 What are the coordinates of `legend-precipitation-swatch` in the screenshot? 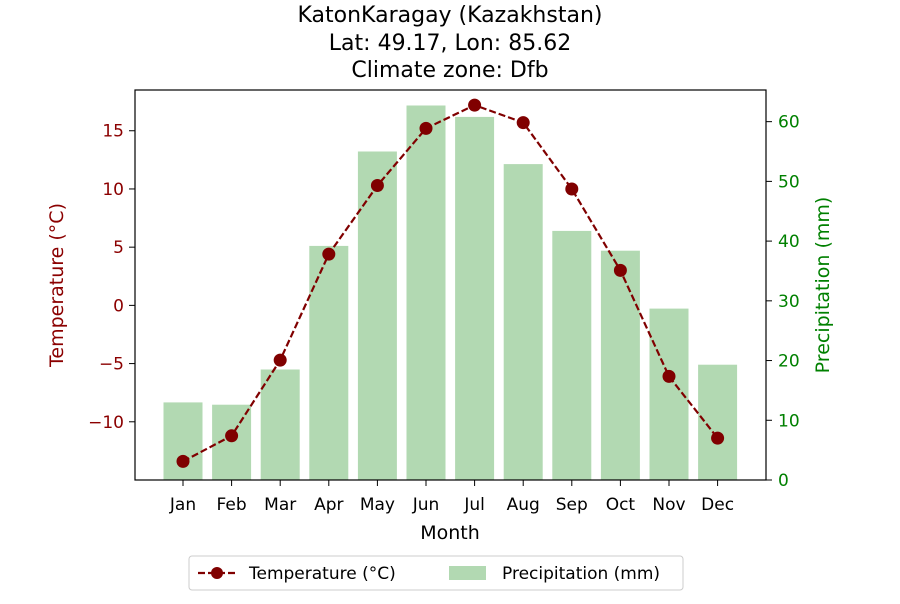 It's located at (467, 573).